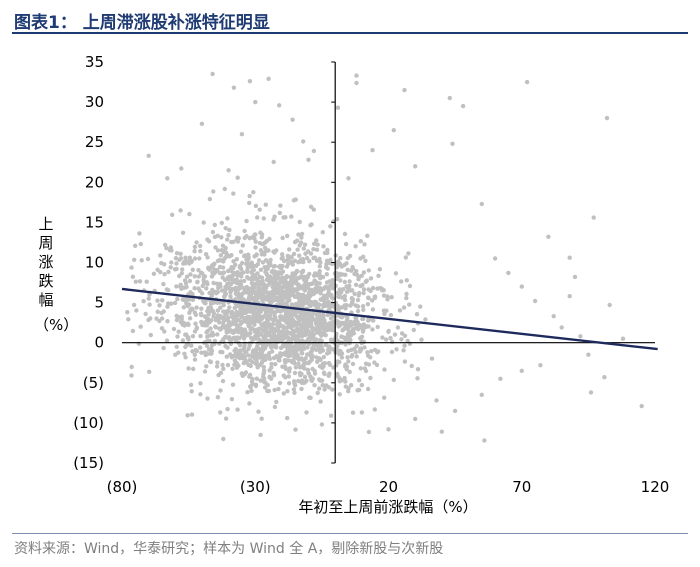 The height and width of the screenshot is (567, 700). I want to click on x-tick-label: (80), so click(122, 487).